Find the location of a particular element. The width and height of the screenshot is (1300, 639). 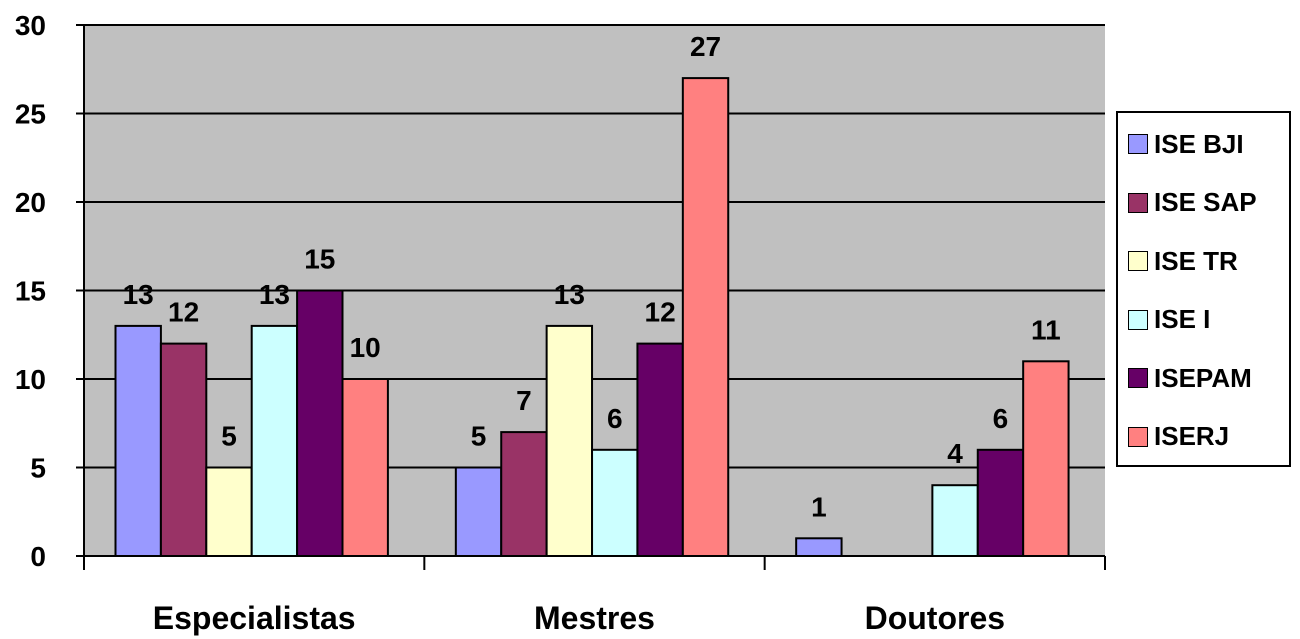

y-tick-labels: 0 5 10 15 20 25 30 is located at coordinates (30, 291).